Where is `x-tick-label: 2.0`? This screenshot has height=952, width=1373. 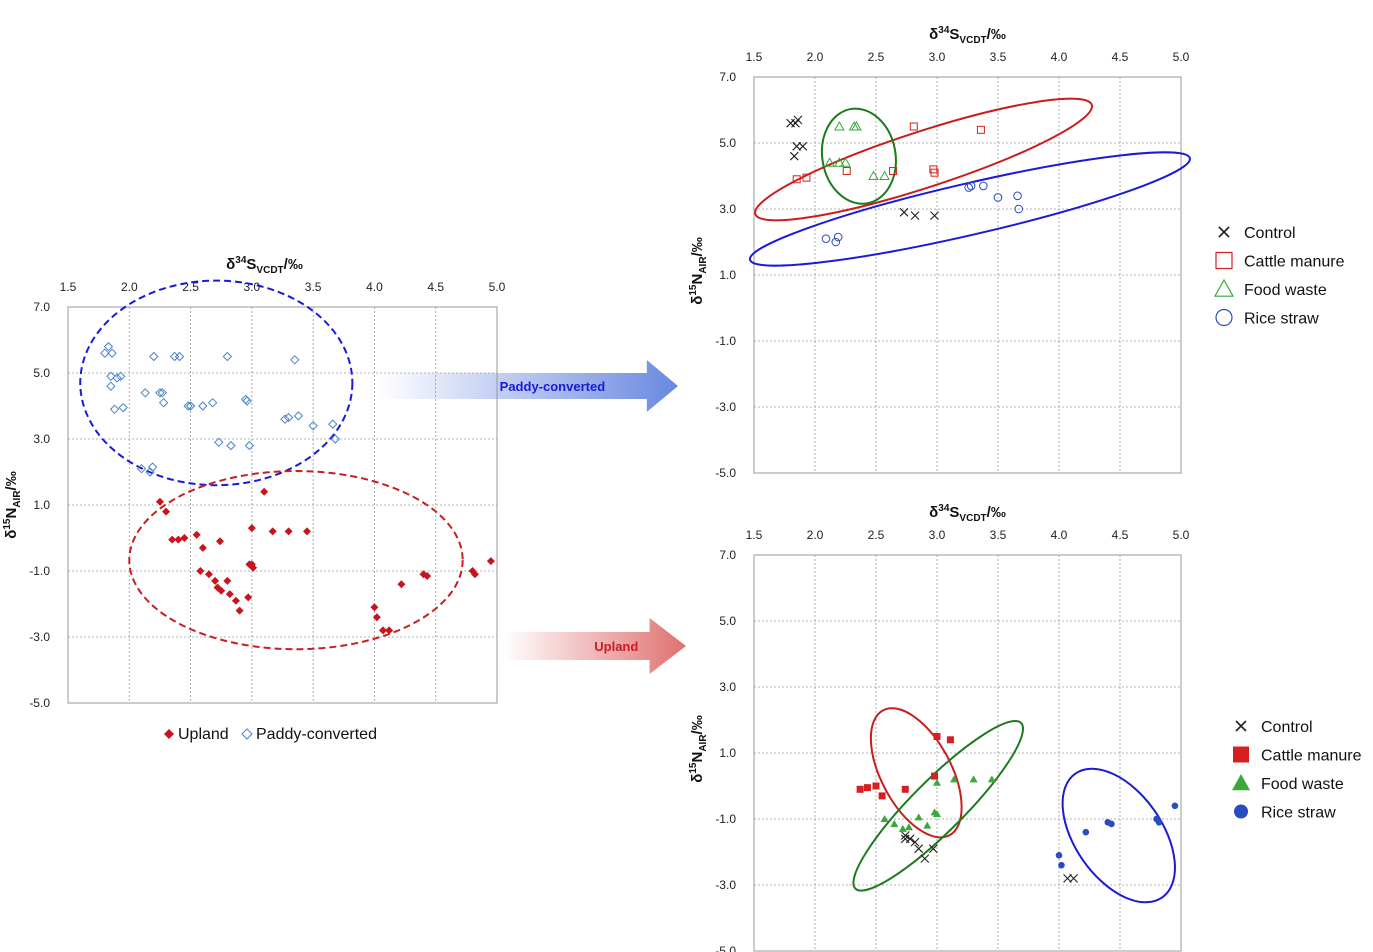
x-tick-label: 2.0 is located at coordinates (815, 57).